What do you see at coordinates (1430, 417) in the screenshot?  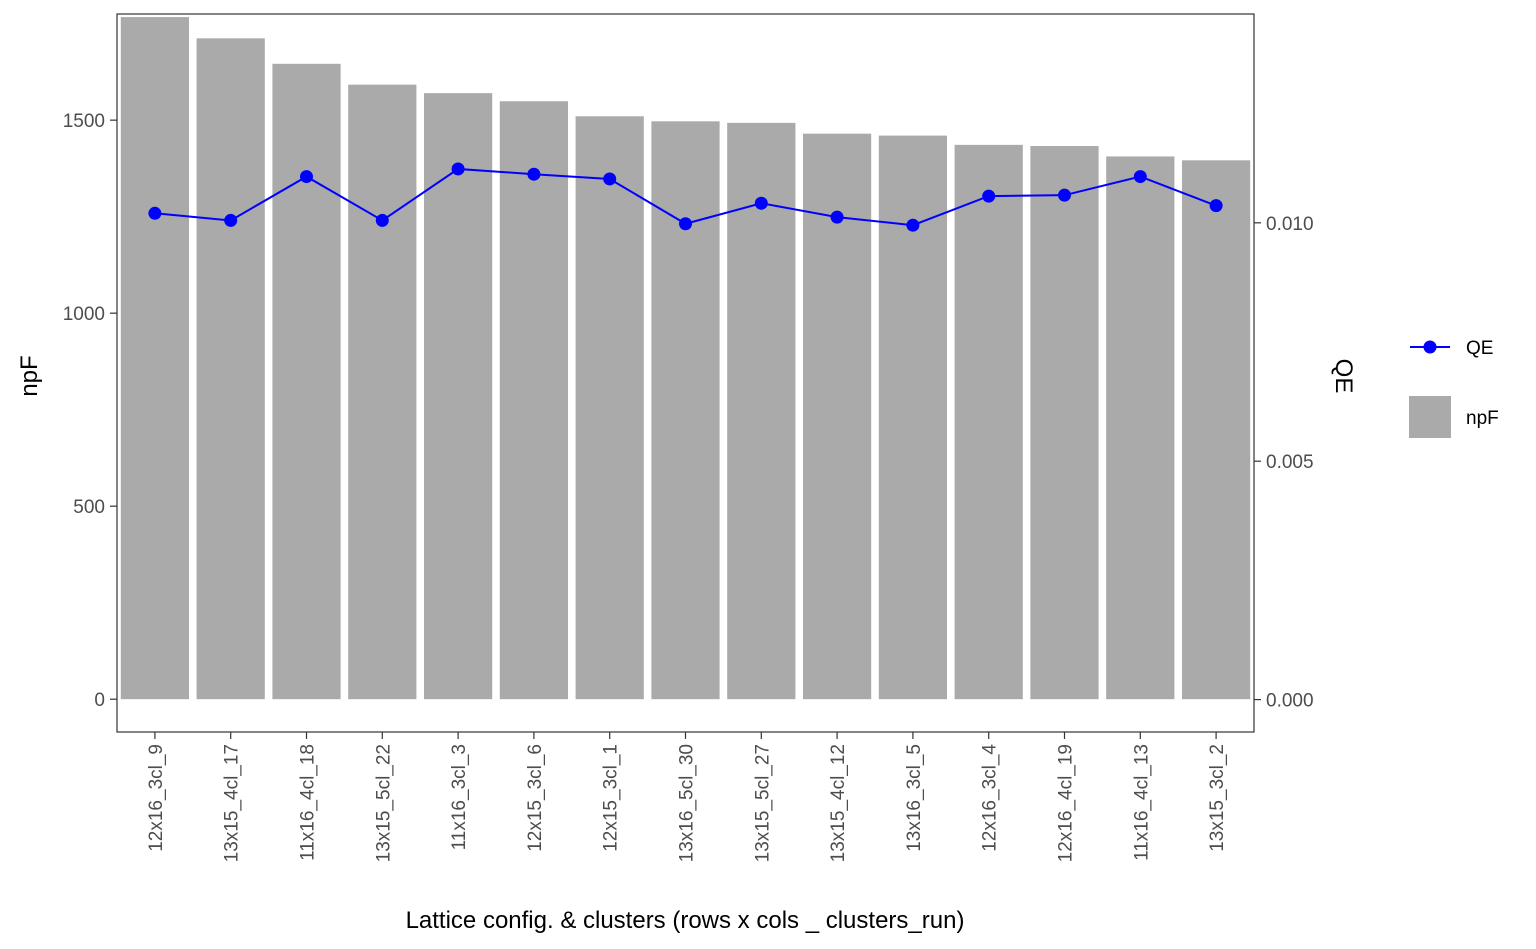 I see `legend-npf-swatch` at bounding box center [1430, 417].